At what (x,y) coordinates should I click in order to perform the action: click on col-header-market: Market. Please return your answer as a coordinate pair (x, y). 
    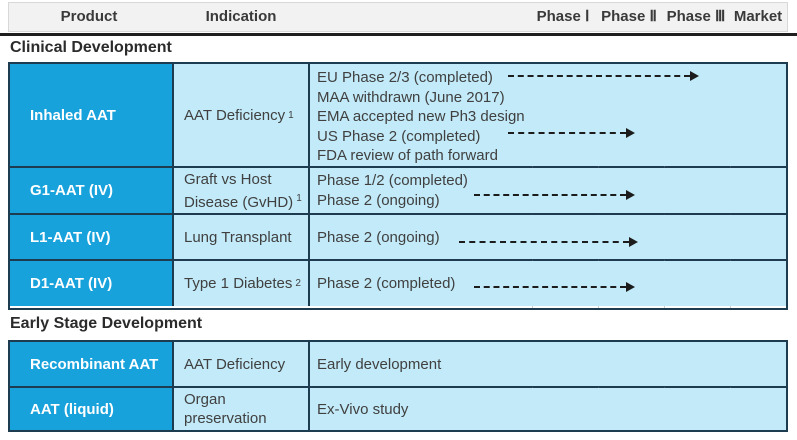
    Looking at the image, I should click on (758, 16).